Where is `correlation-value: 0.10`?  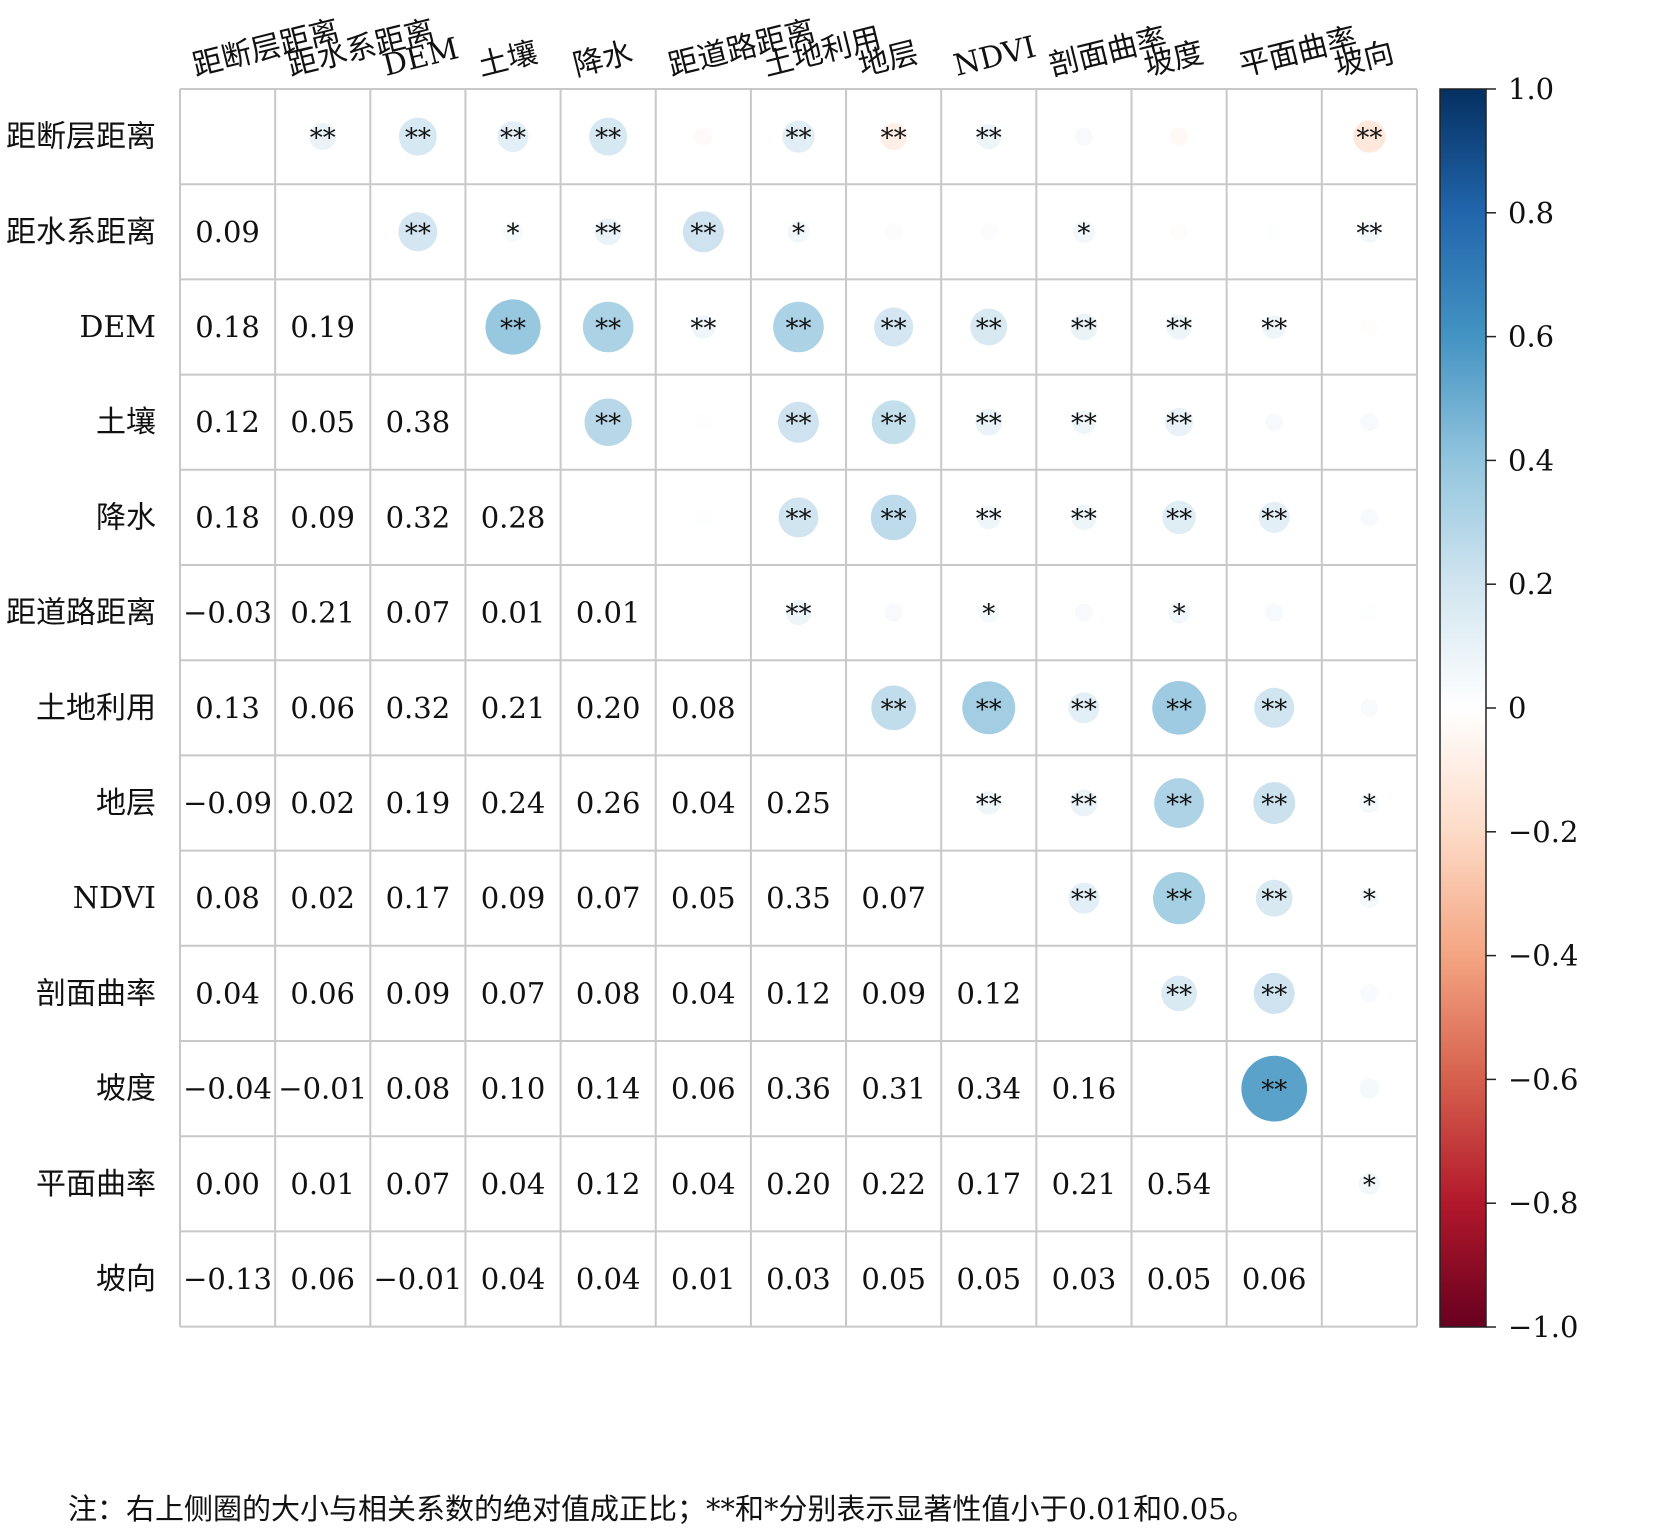 correlation-value: 0.10 is located at coordinates (513, 1089).